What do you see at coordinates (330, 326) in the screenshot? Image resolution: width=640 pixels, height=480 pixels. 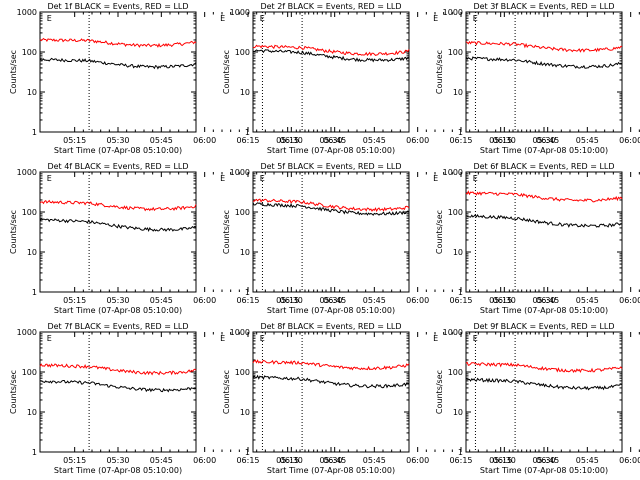 I see `chart-title: Det 8f BLACK = Events, RED = LLD` at bounding box center [330, 326].